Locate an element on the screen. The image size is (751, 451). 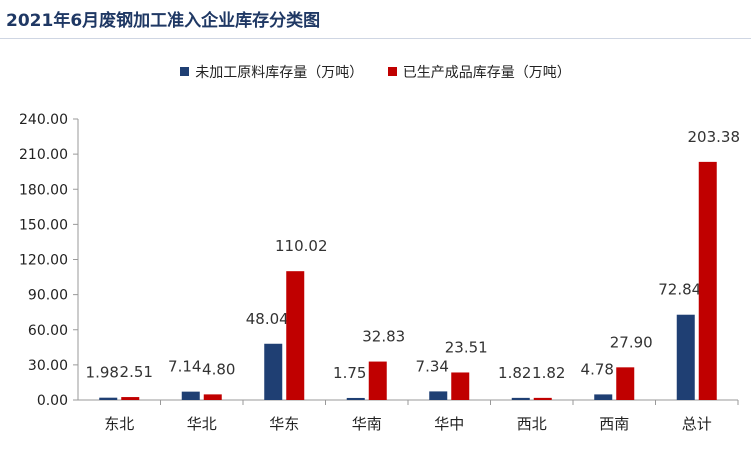
data-label-finished-product: 23.51 is located at coordinates (466, 347).